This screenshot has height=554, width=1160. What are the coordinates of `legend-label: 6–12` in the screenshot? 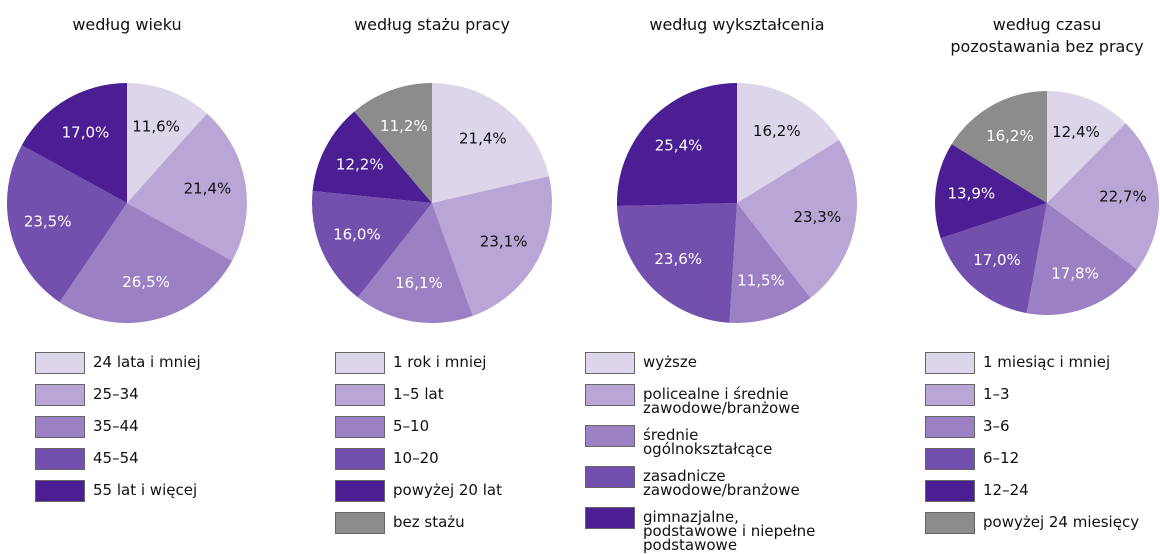 It's located at (1001, 458).